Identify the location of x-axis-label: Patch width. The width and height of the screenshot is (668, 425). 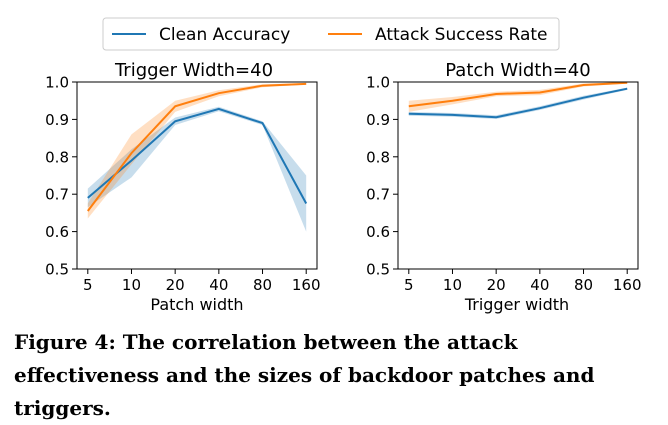
(196, 304).